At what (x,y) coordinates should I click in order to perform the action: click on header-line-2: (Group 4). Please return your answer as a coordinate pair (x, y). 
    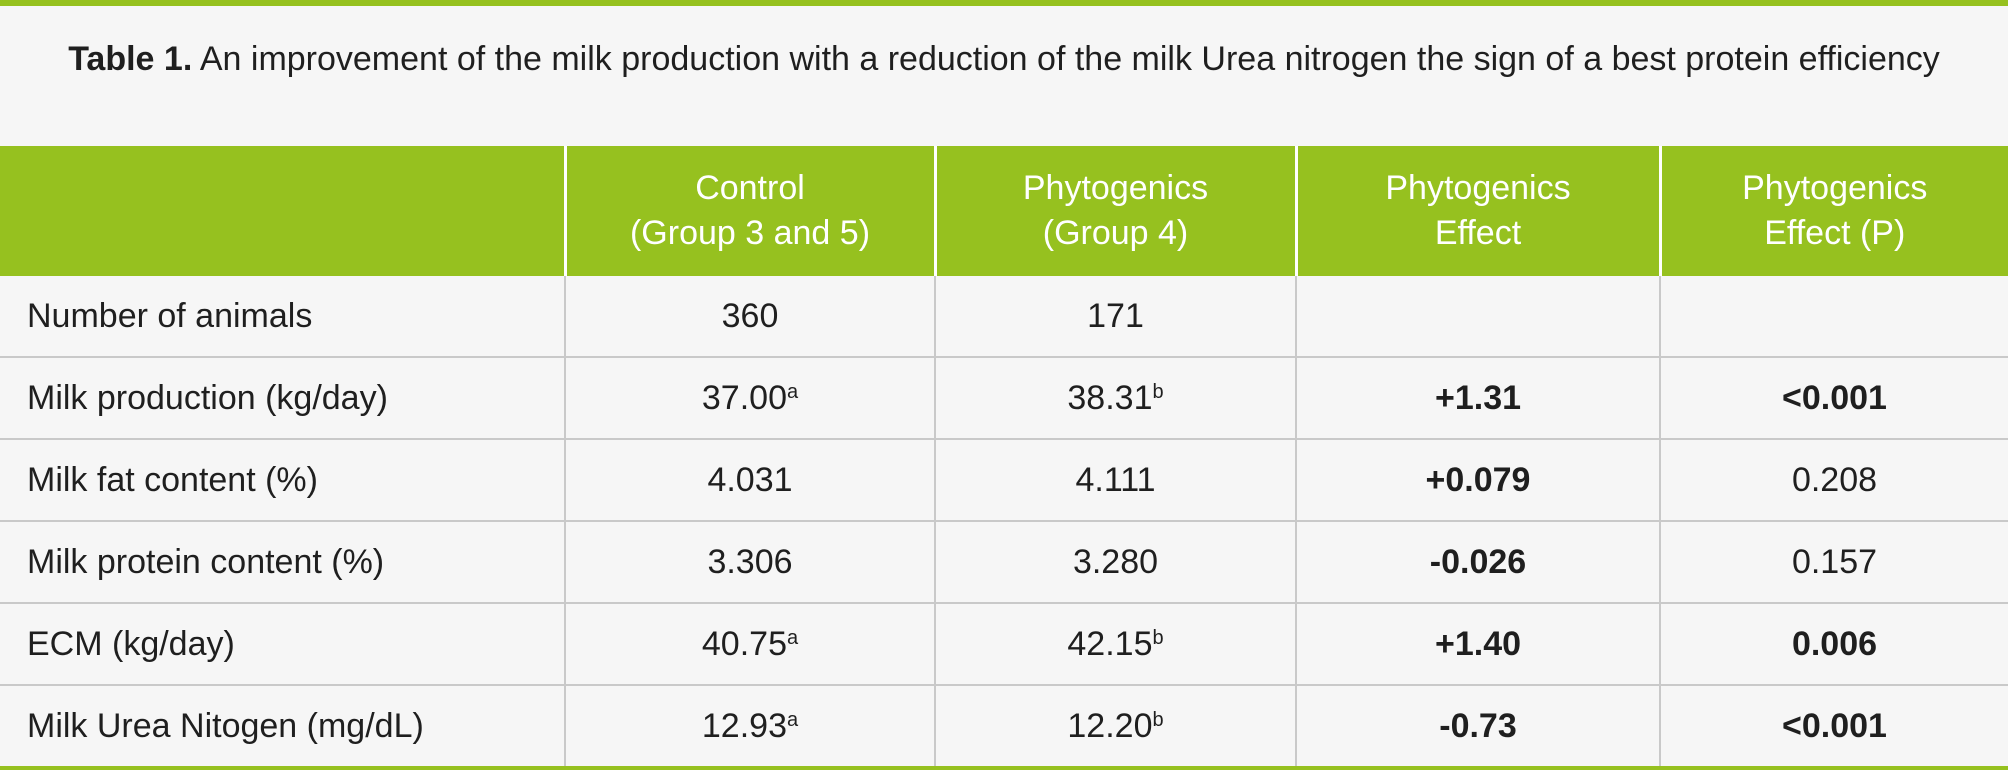
    Looking at the image, I should click on (1115, 233).